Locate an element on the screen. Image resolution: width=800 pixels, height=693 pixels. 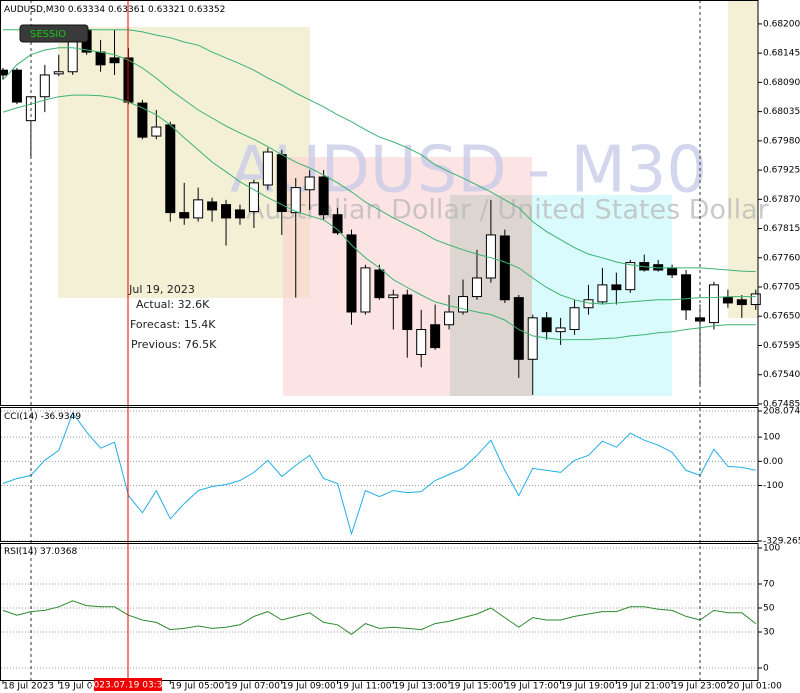
symbol: AUDUSD,M30 is located at coordinates (34, 10).